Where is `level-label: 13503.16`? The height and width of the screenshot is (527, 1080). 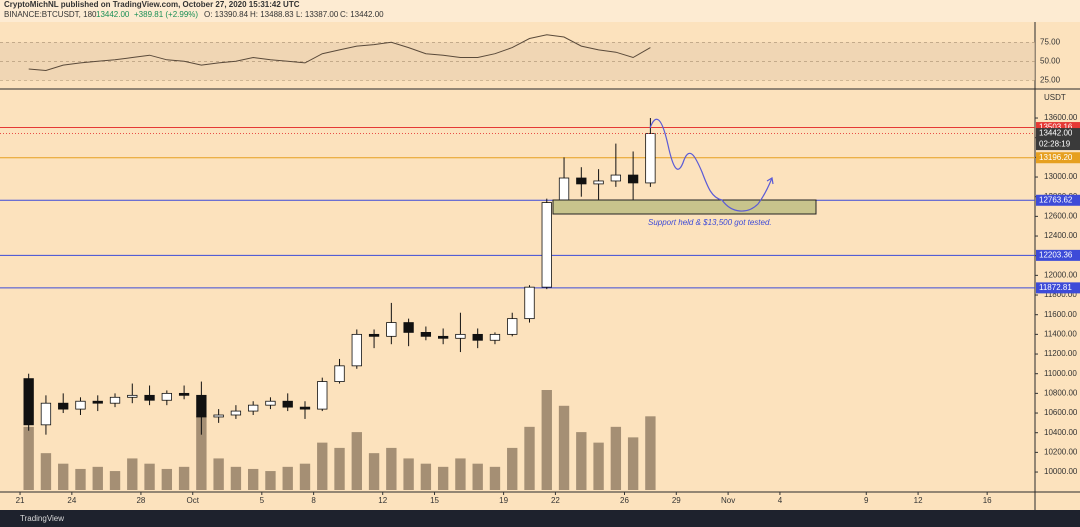
level-label: 13503.16 is located at coordinates (1056, 127).